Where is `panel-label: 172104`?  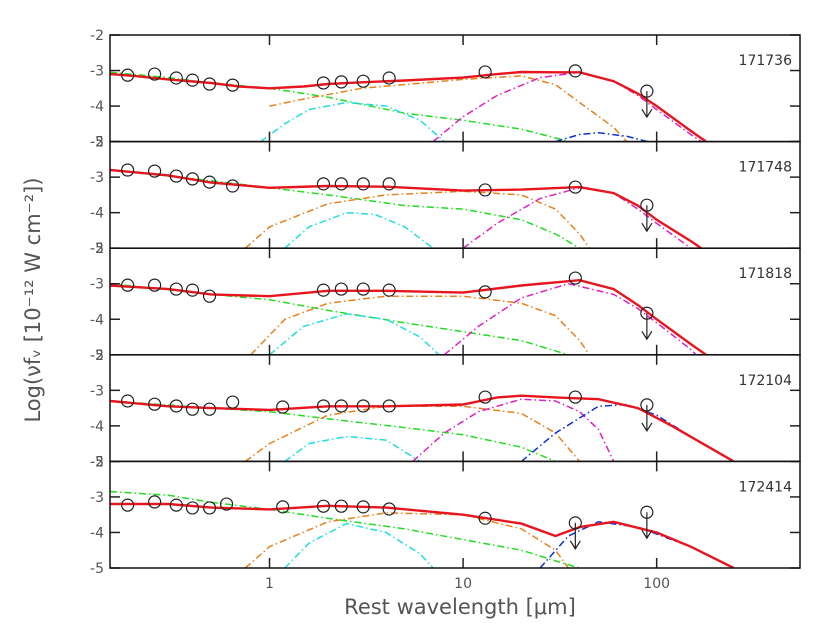
panel-label: 172104 is located at coordinates (766, 381).